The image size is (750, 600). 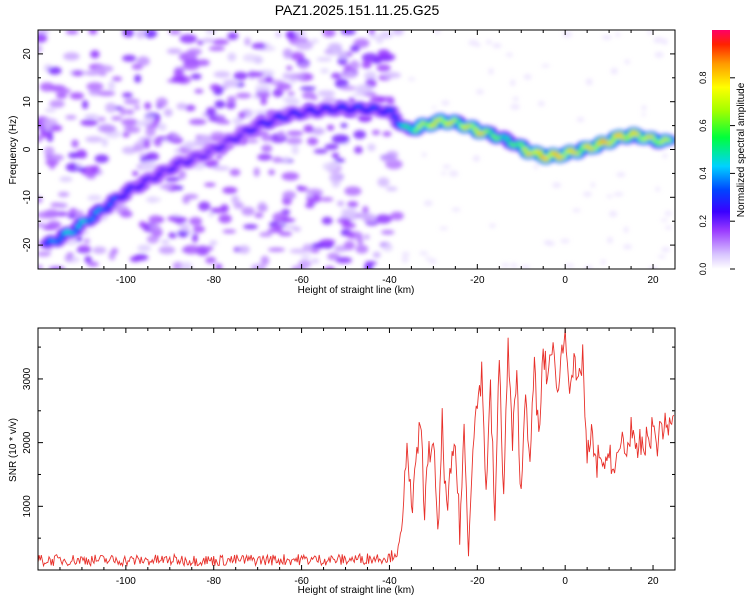 I want to click on snr-x-axis-label: Height of straight line (km), so click(x=356, y=590).